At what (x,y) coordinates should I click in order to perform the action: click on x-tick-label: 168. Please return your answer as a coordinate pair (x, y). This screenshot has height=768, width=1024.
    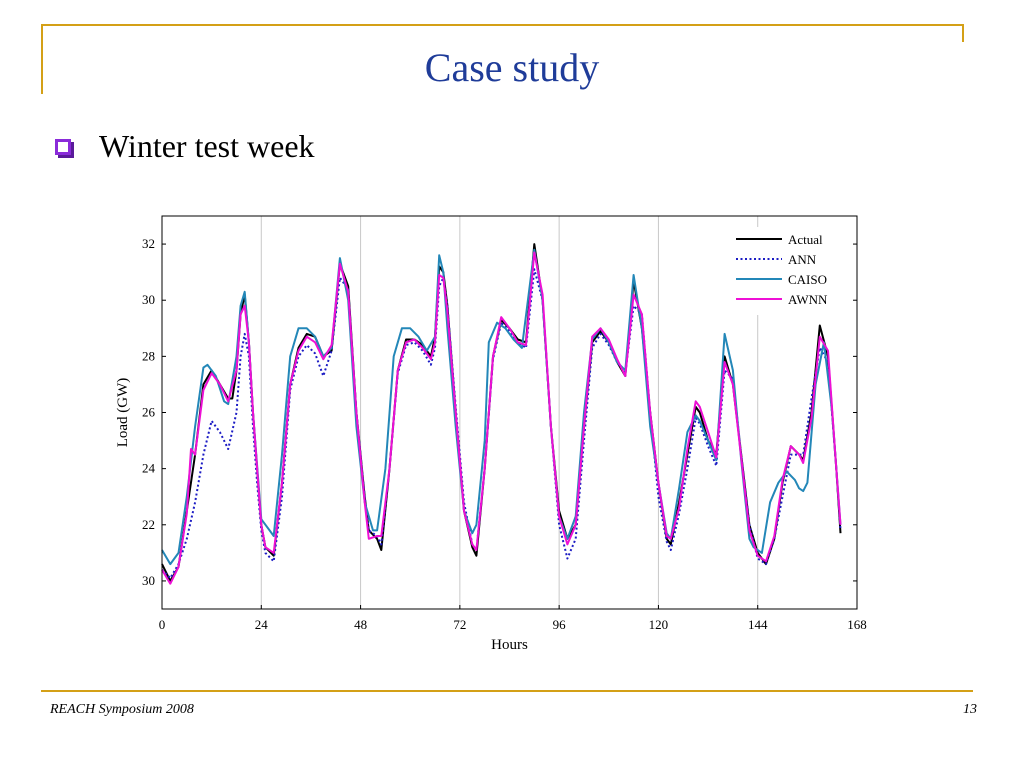
    Looking at the image, I should click on (857, 624).